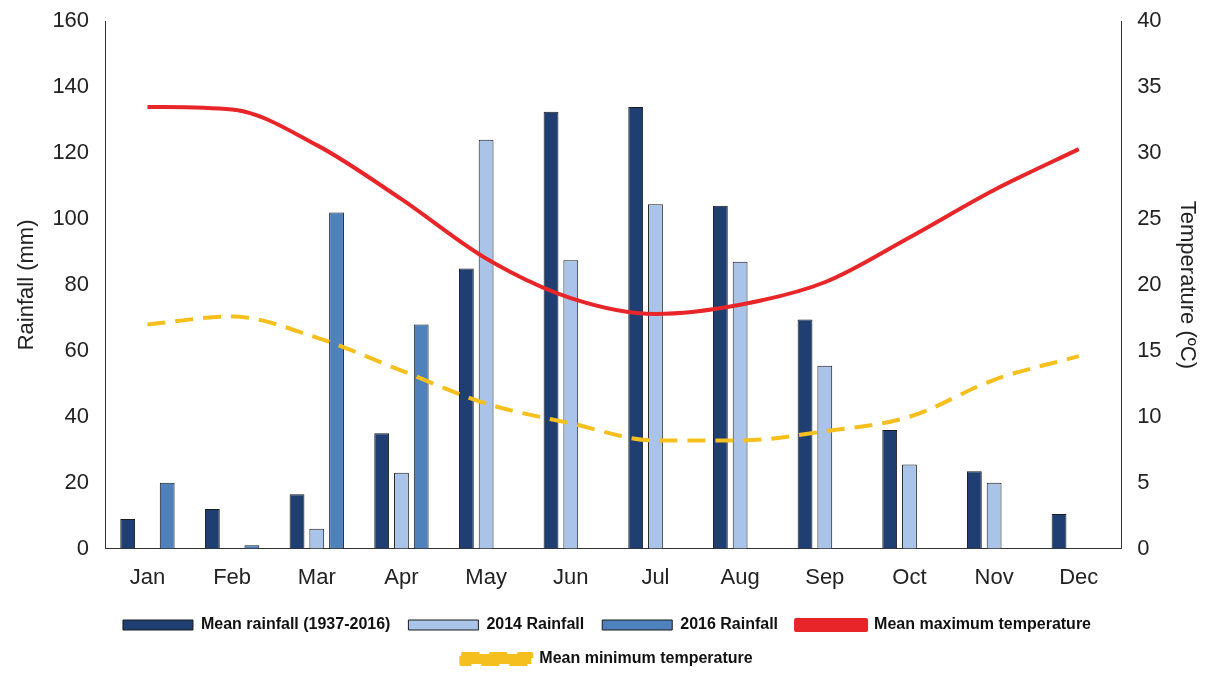 The width and height of the screenshot is (1214, 681). Describe the element at coordinates (71, 152) in the screenshot. I see `y-tick-label: 120` at that location.